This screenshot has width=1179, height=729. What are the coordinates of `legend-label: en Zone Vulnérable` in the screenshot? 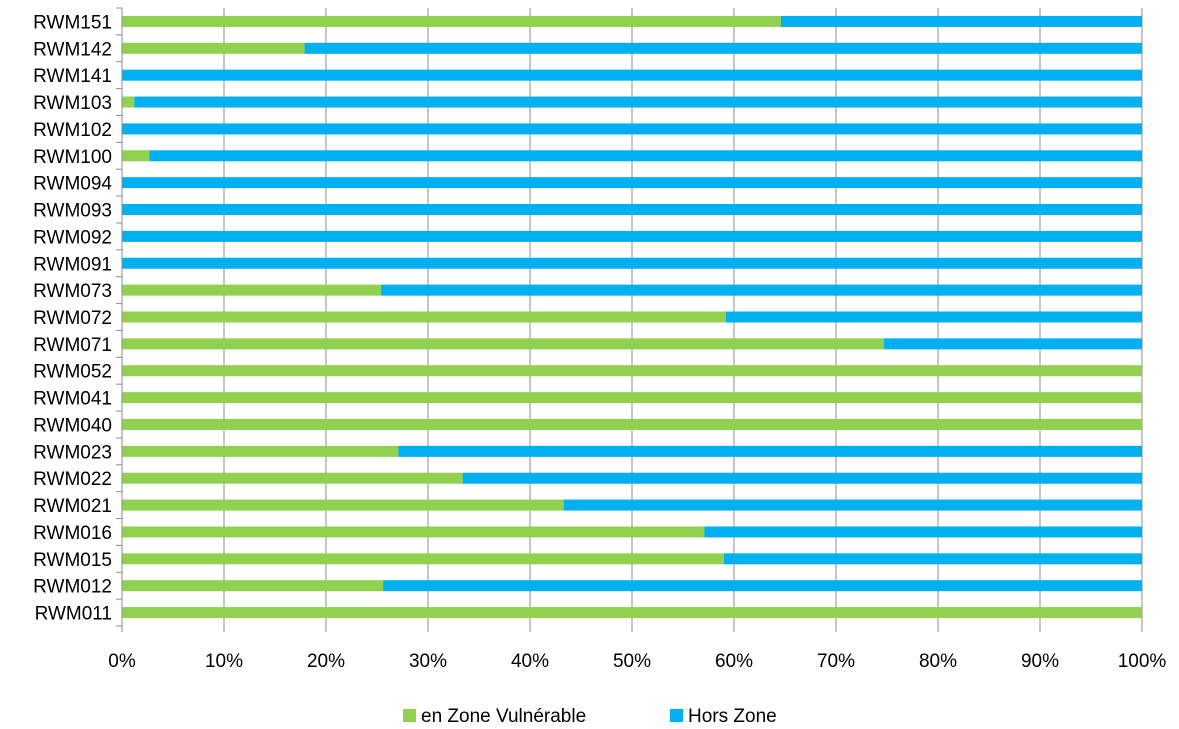 It's located at (503, 716).